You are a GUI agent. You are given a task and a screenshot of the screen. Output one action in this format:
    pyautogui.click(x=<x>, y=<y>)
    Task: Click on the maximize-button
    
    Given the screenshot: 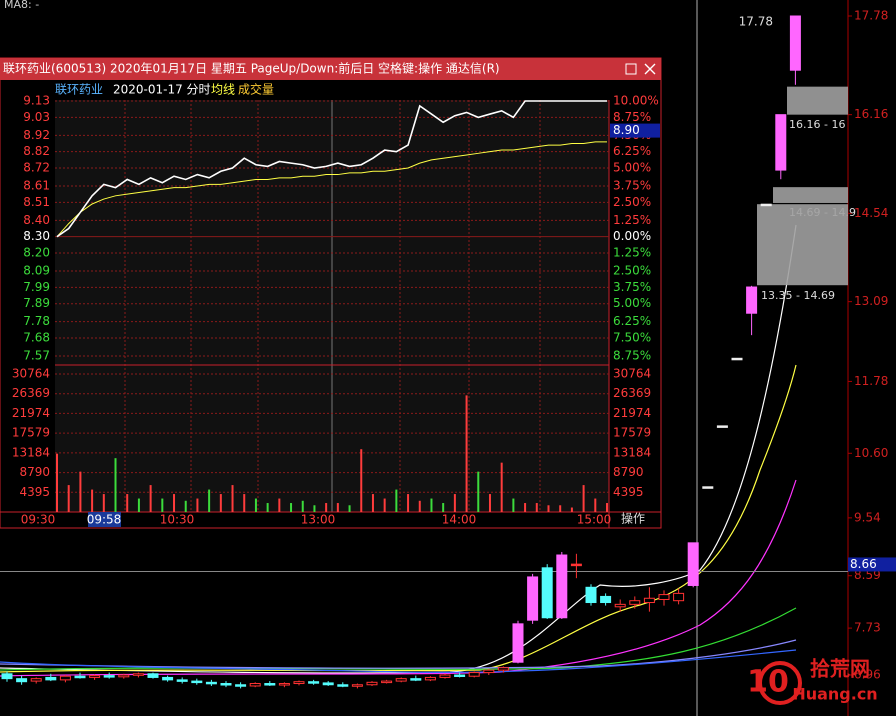 What is the action you would take?
    pyautogui.click(x=631, y=69)
    